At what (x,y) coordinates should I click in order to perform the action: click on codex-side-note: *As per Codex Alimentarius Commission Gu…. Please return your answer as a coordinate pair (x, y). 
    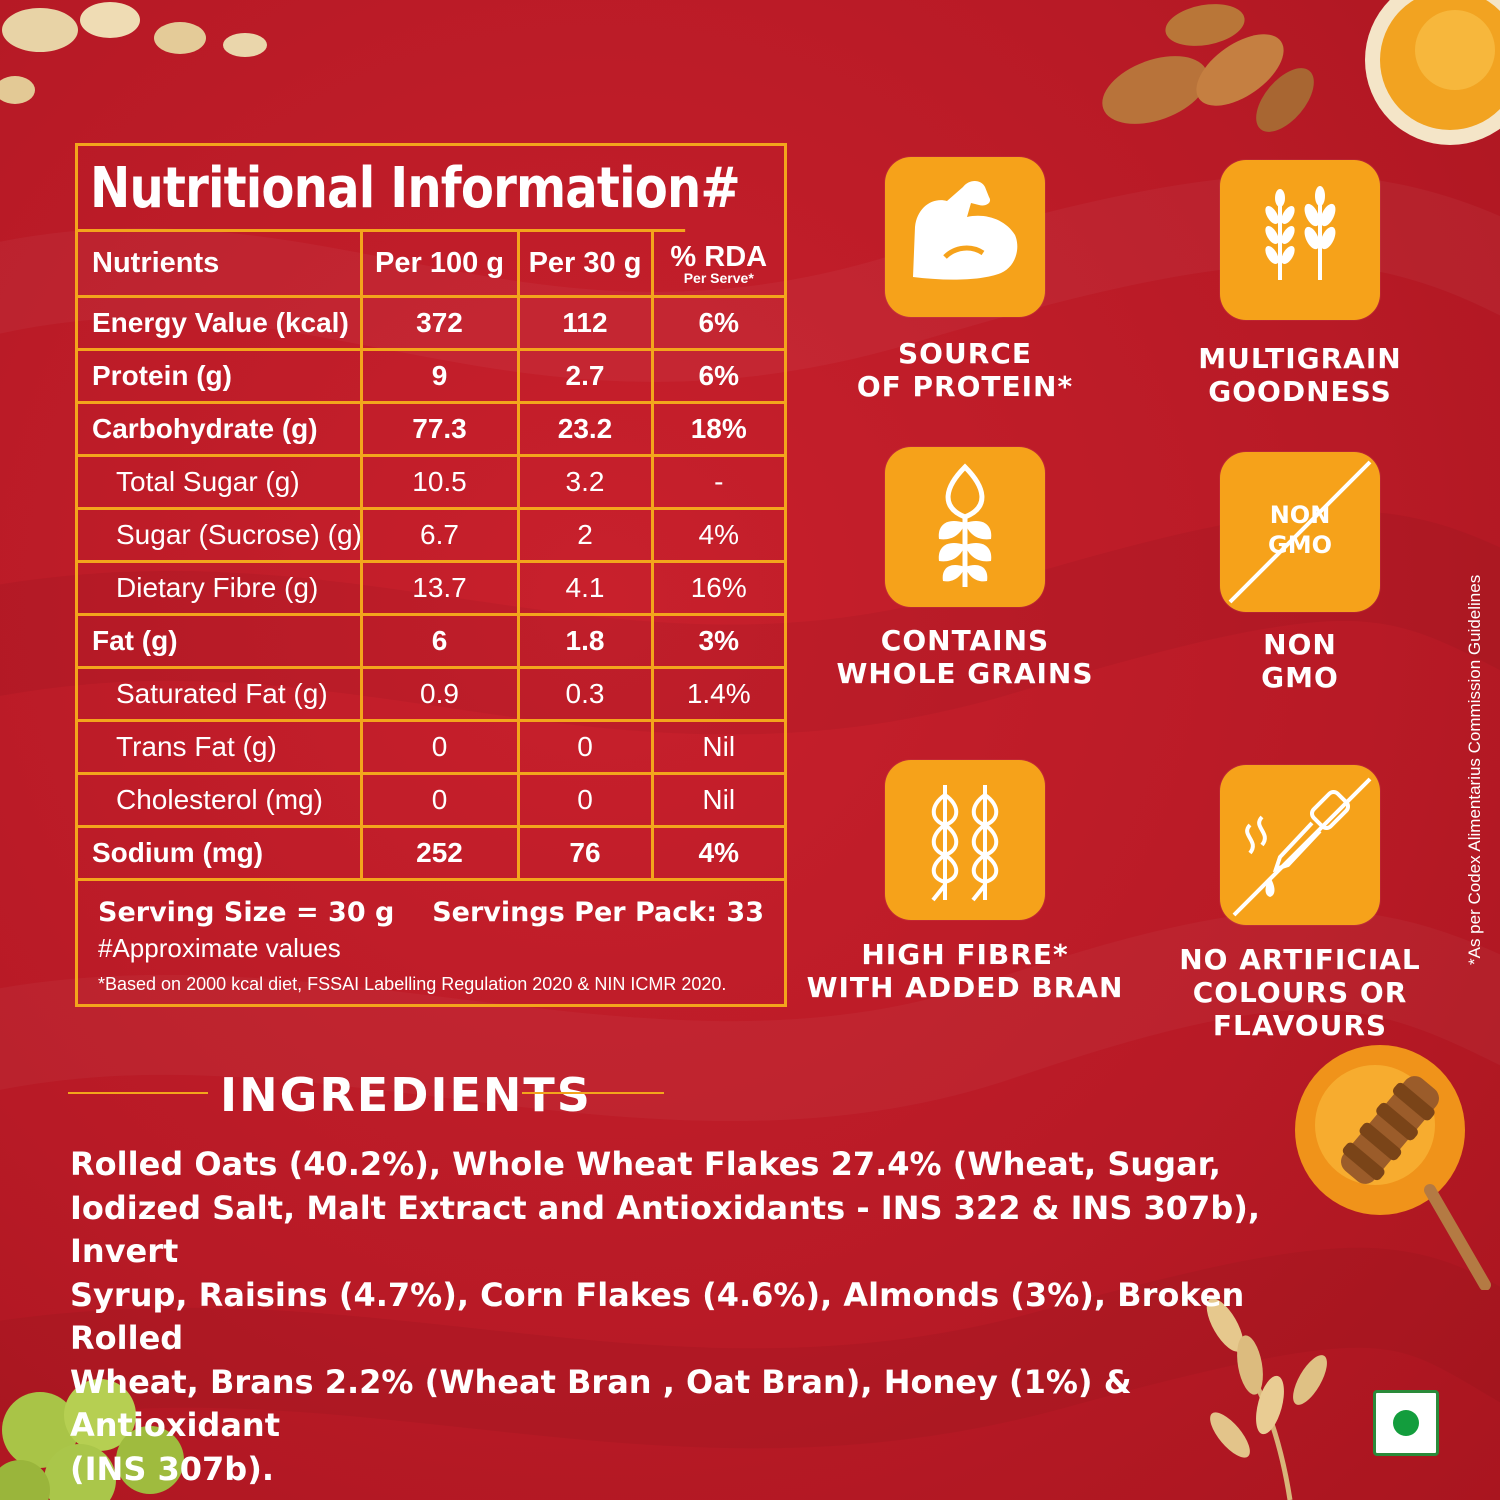
    Looking at the image, I should click on (1474, 769).